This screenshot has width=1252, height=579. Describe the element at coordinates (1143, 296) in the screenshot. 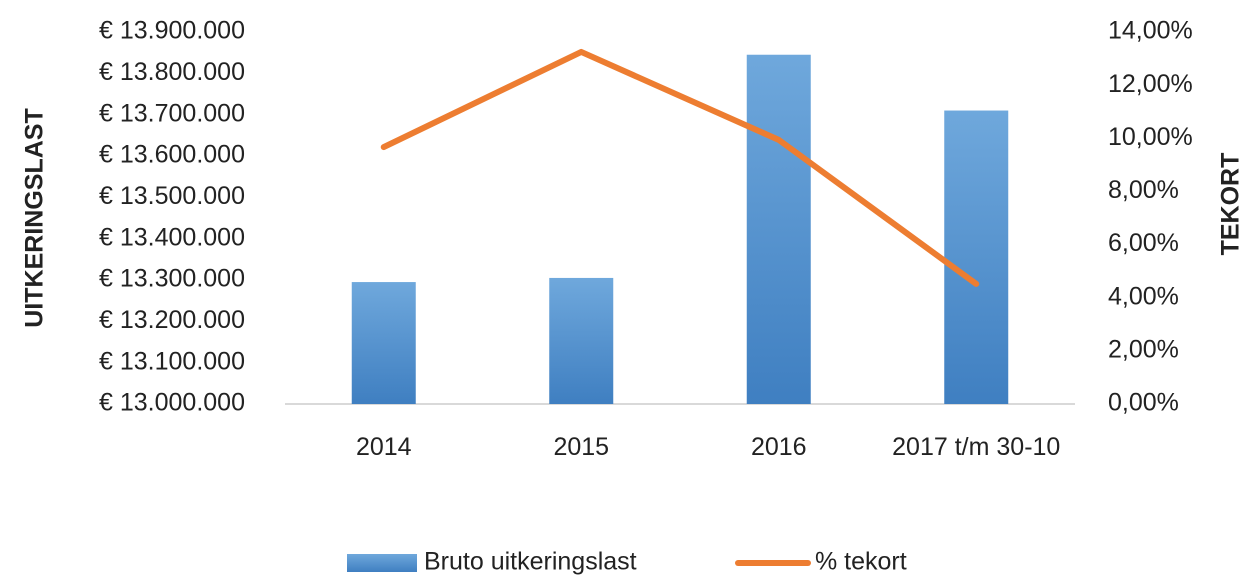

I see `y2-tick-label: 4,00%` at that location.